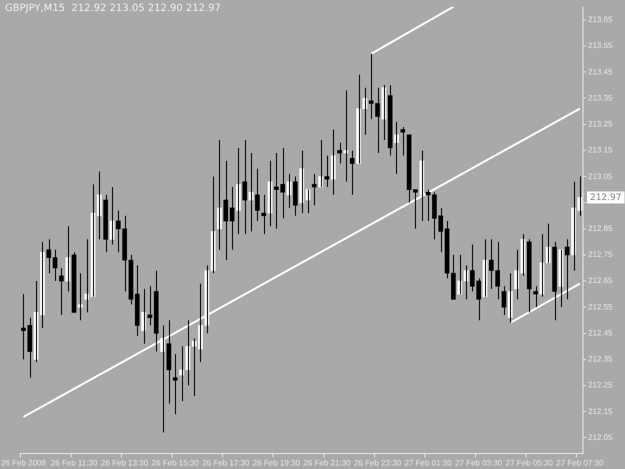 The image size is (625, 469). What do you see at coordinates (601, 437) in the screenshot?
I see `y-tick-label: 212.05` at bounding box center [601, 437].